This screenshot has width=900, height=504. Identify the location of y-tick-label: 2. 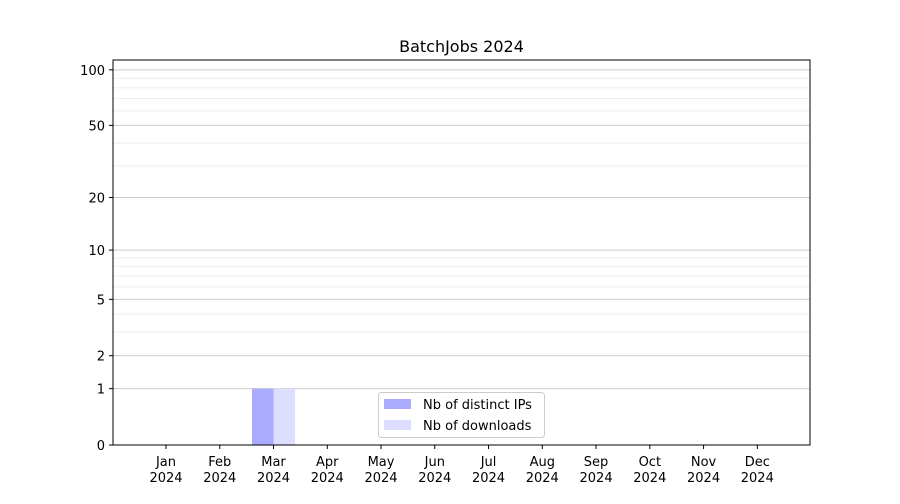
(101, 357).